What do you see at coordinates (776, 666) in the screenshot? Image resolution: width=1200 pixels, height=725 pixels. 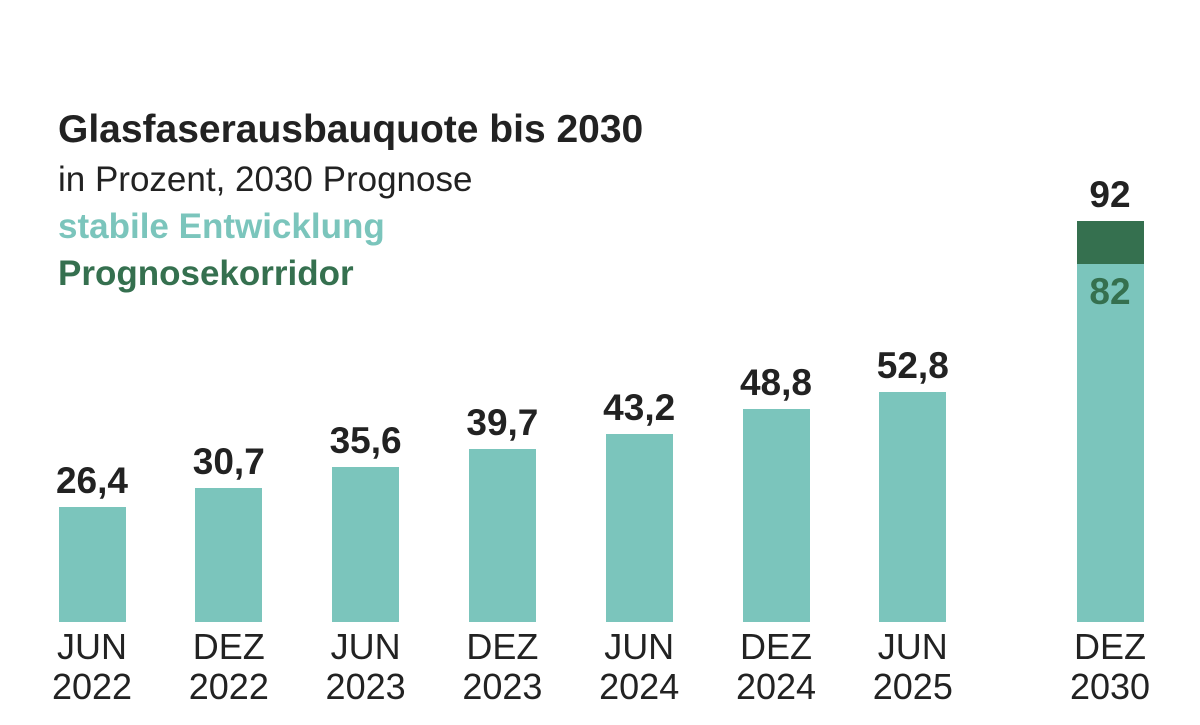 I see `x-tick-label: DEZ 2024` at bounding box center [776, 666].